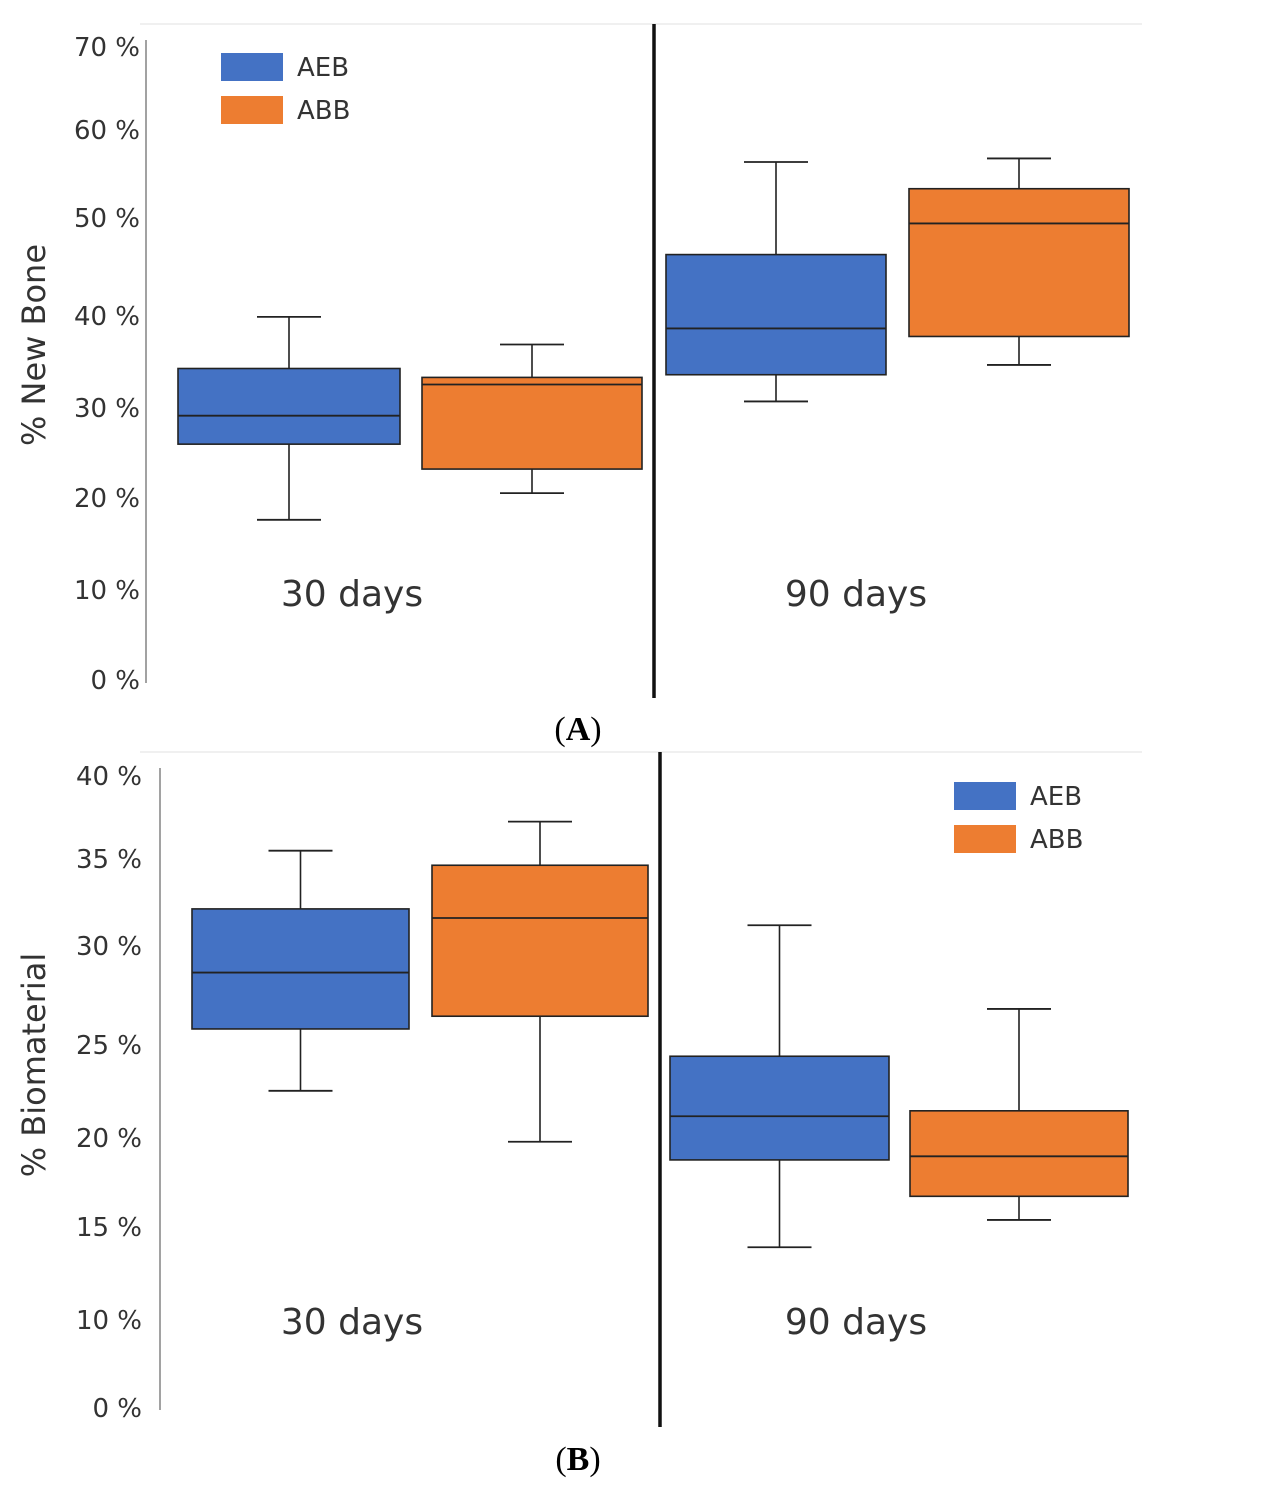  I want to click on panel-b-box-aeb-30days, so click(300, 970).